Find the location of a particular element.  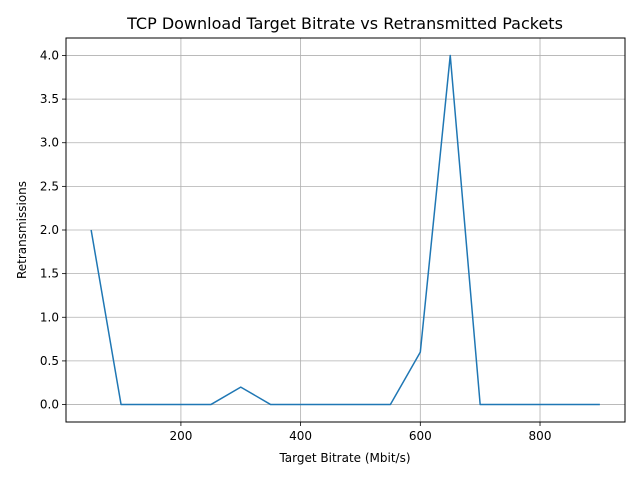

y-tick-label: 2.5 is located at coordinates (49, 186).